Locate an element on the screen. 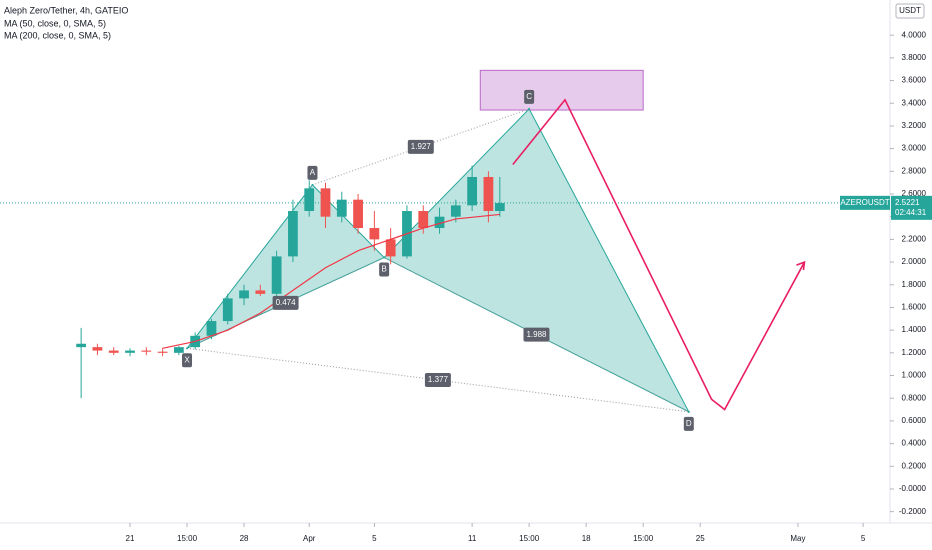 The image size is (932, 550). symbol-label: AZEROUSDT is located at coordinates (864, 202).